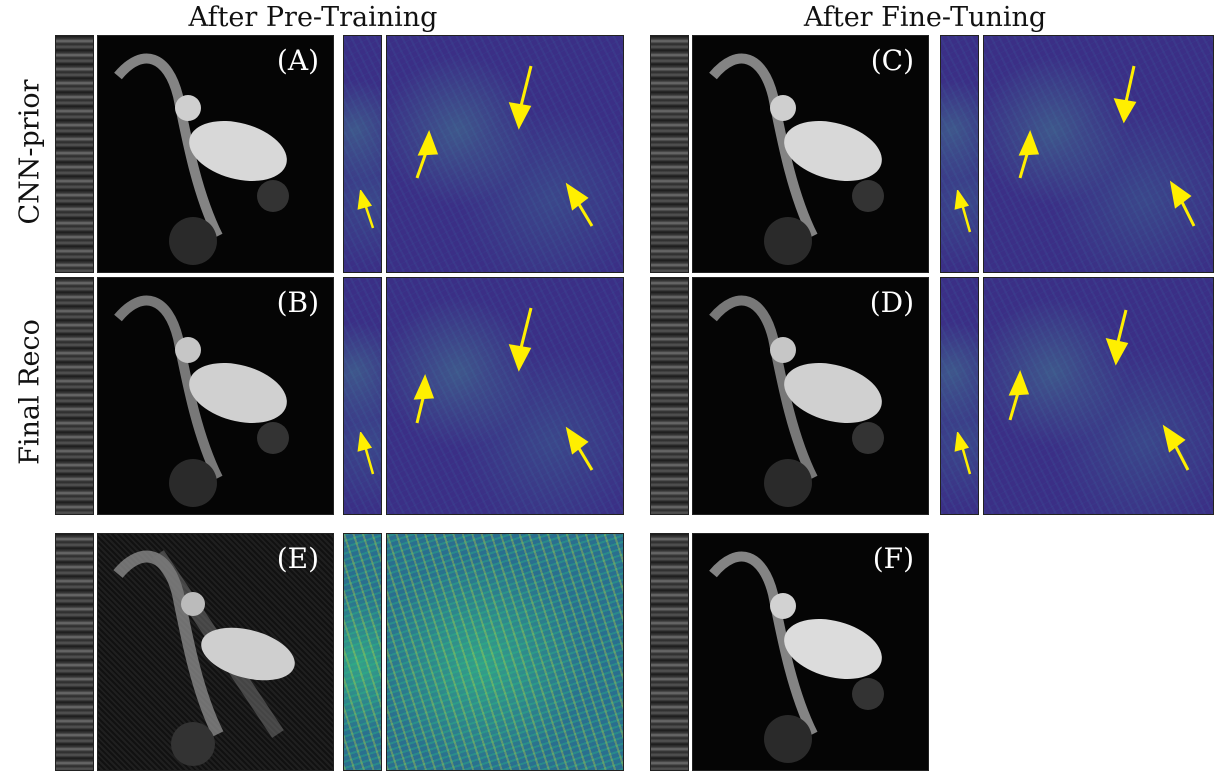 Image resolution: width=1214 pixels, height=771 pixels. What do you see at coordinates (925, 17) in the screenshot?
I see `column-title-finetuning: After Fine-Tuning` at bounding box center [925, 17].